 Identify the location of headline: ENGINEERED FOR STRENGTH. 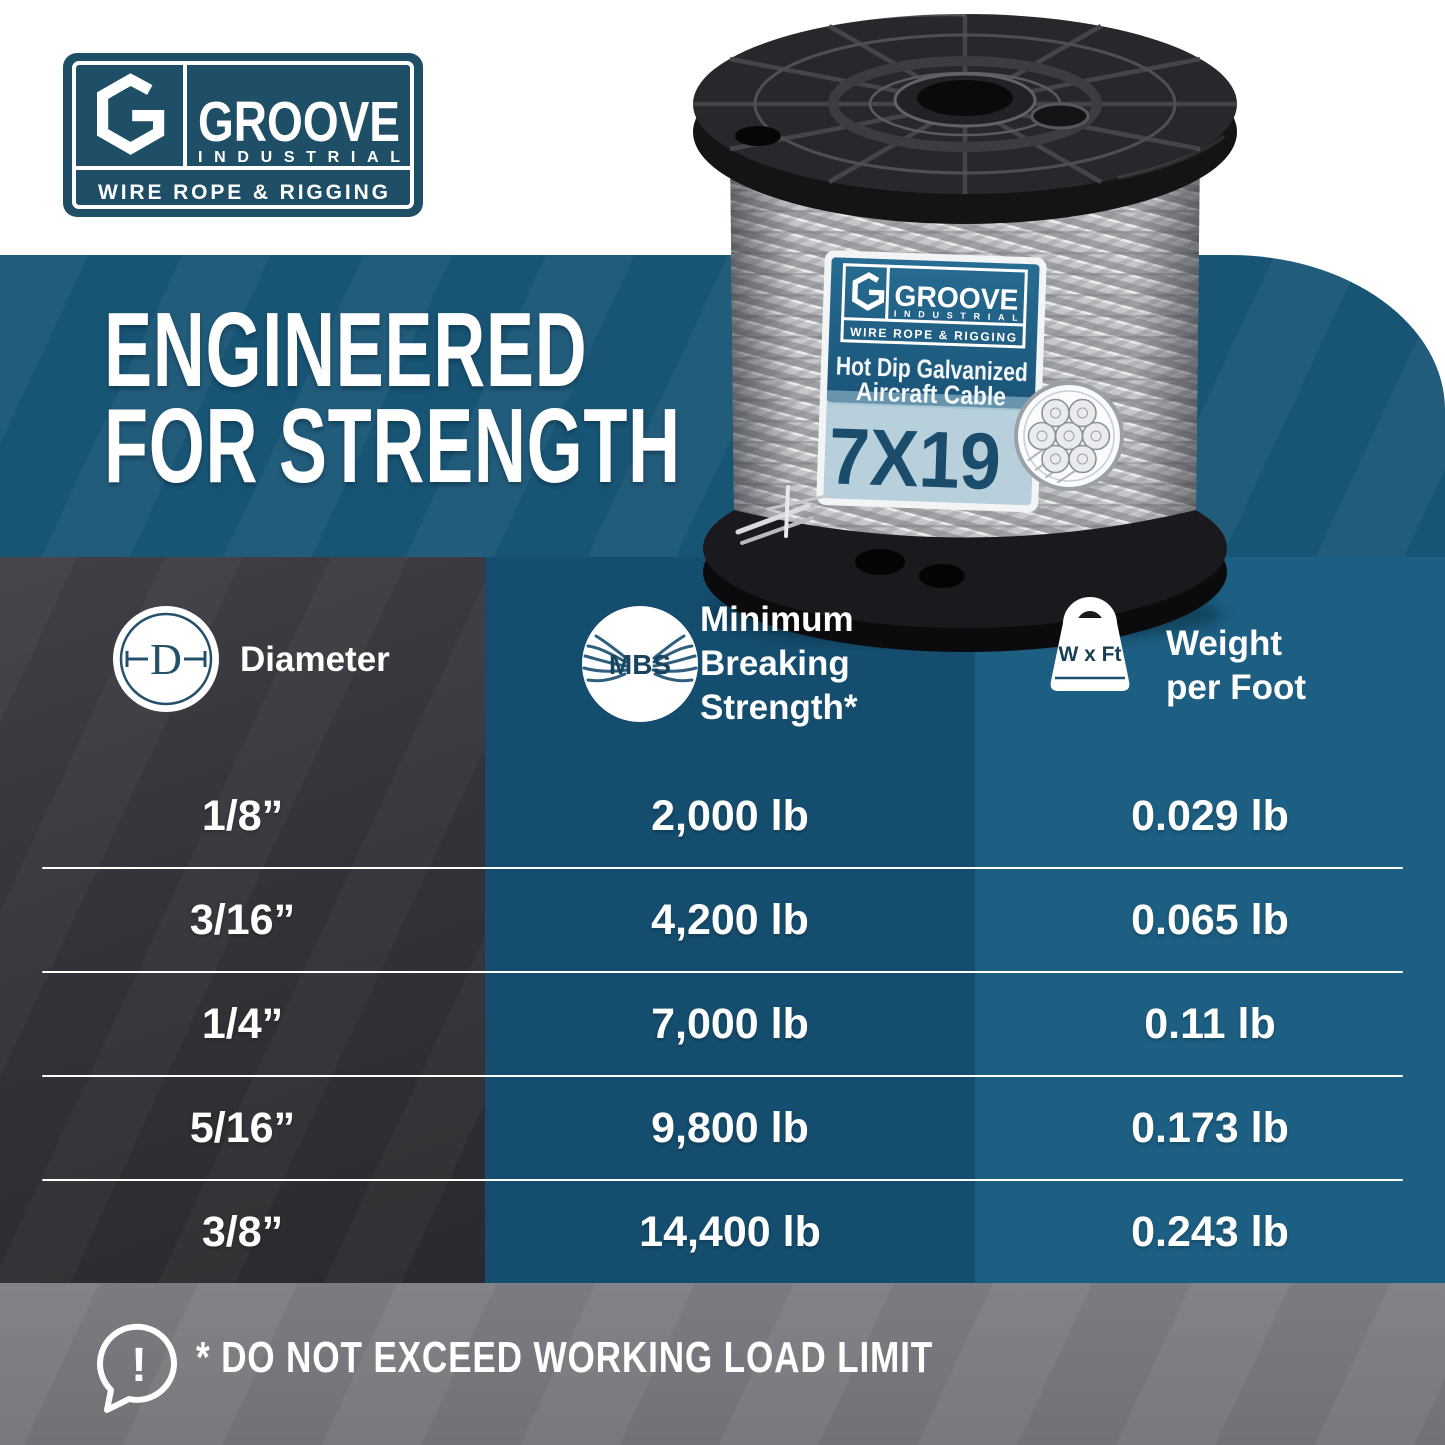
(392, 398).